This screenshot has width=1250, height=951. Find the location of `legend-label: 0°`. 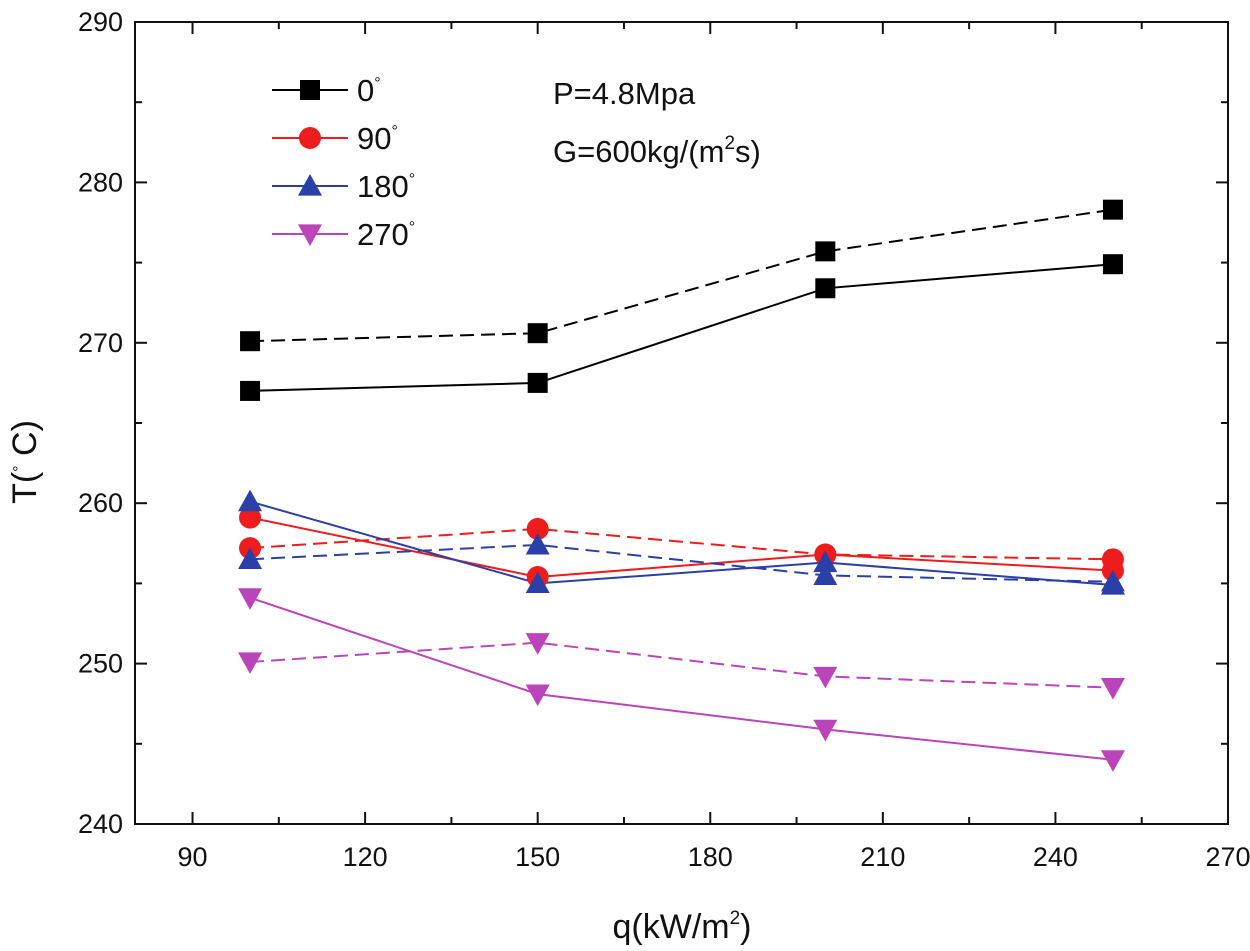

legend-label: 0° is located at coordinates (369, 90).